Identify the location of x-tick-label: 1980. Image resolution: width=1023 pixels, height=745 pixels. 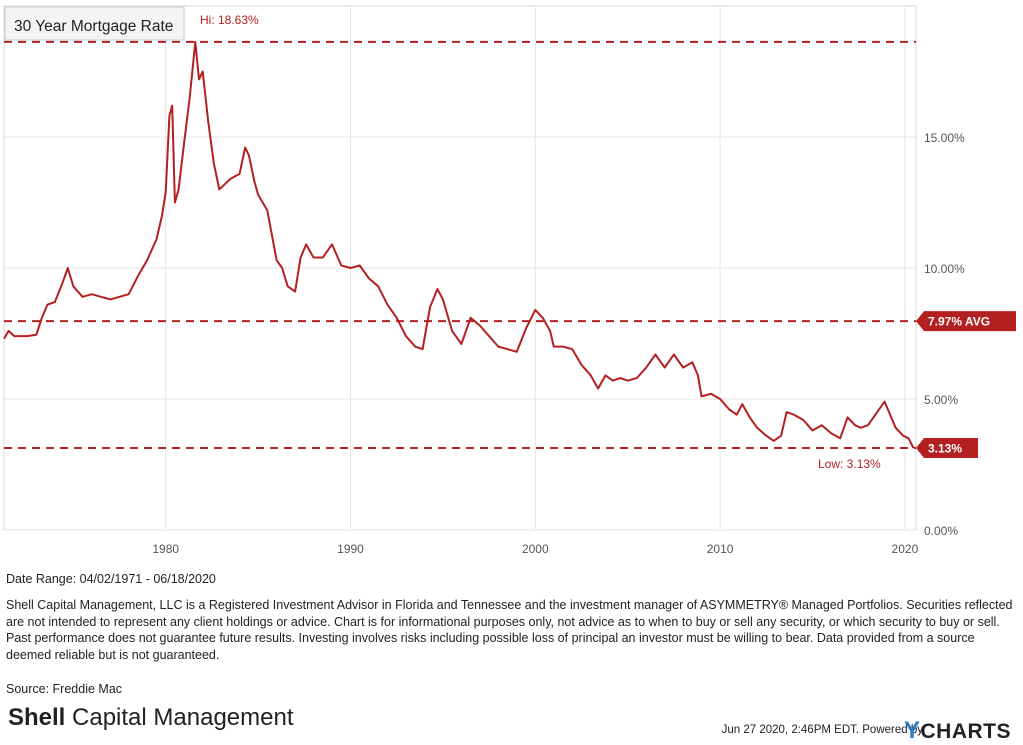
(165, 549).